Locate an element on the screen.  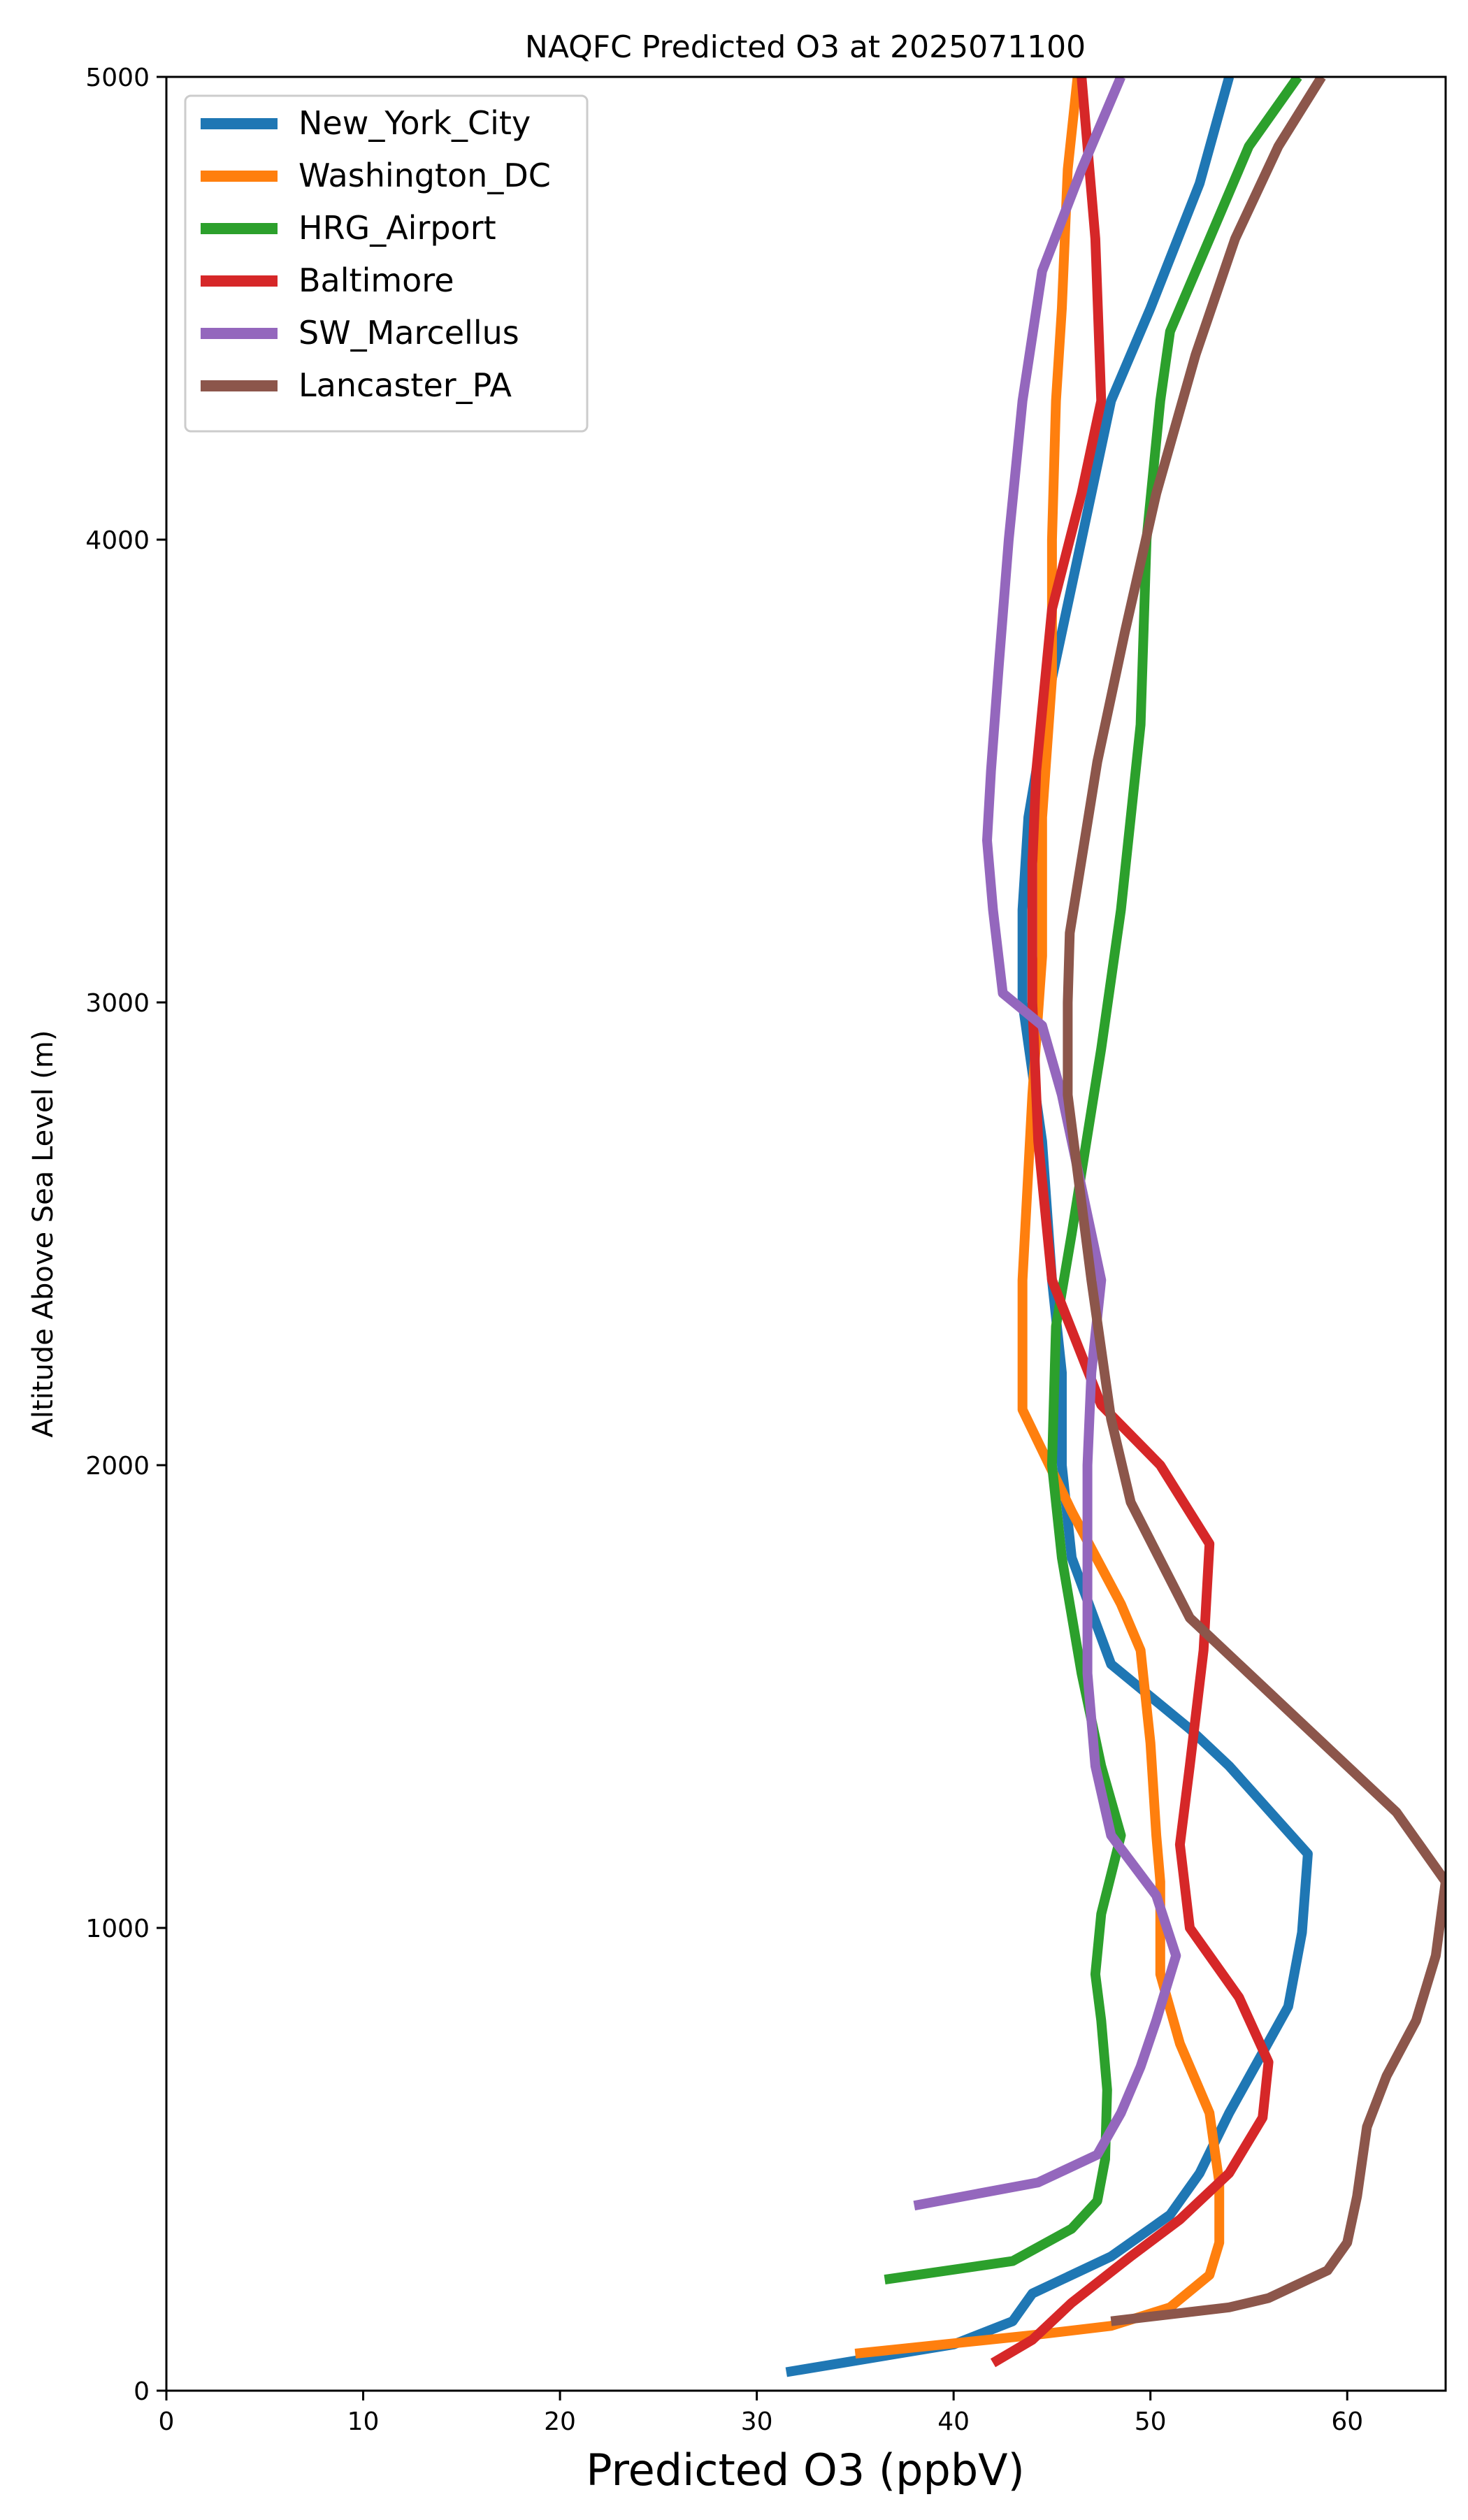
y-tick-label: 5000 is located at coordinates (117, 78).